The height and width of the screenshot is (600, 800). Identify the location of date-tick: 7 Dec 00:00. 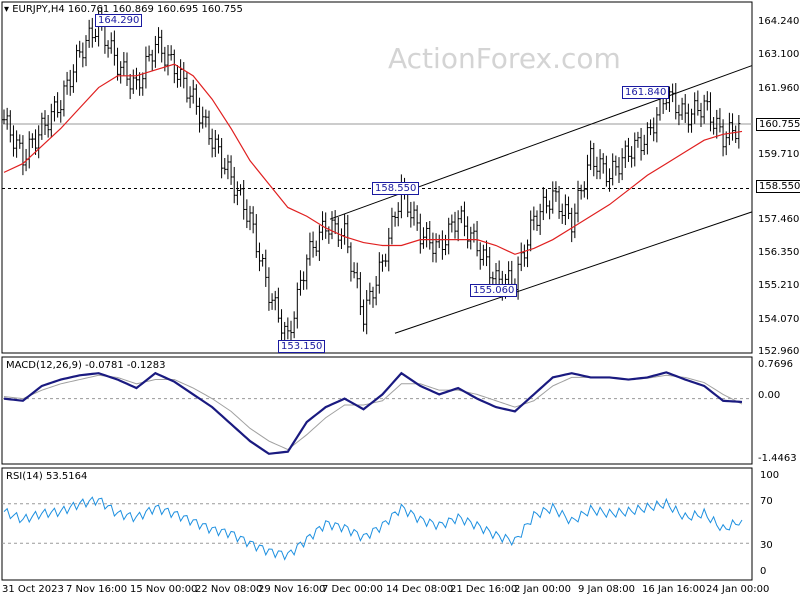
(352, 589).